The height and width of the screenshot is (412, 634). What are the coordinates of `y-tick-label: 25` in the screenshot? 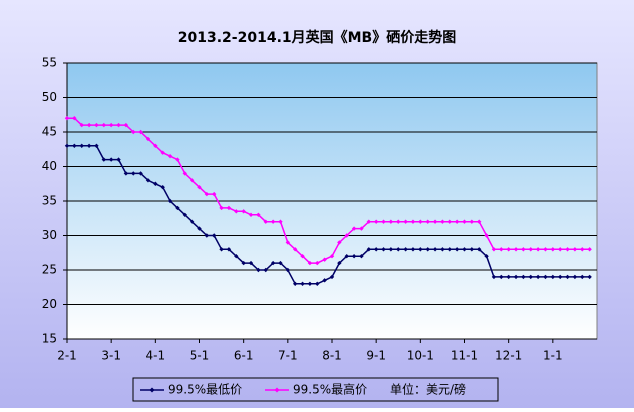 It's located at (49, 270).